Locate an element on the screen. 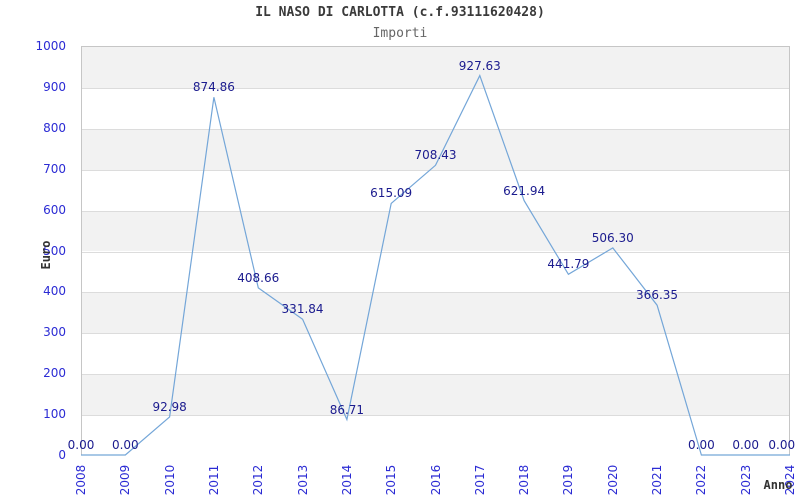 This screenshot has height=500, width=800. y-tick-label: 700 is located at coordinates (54, 168).